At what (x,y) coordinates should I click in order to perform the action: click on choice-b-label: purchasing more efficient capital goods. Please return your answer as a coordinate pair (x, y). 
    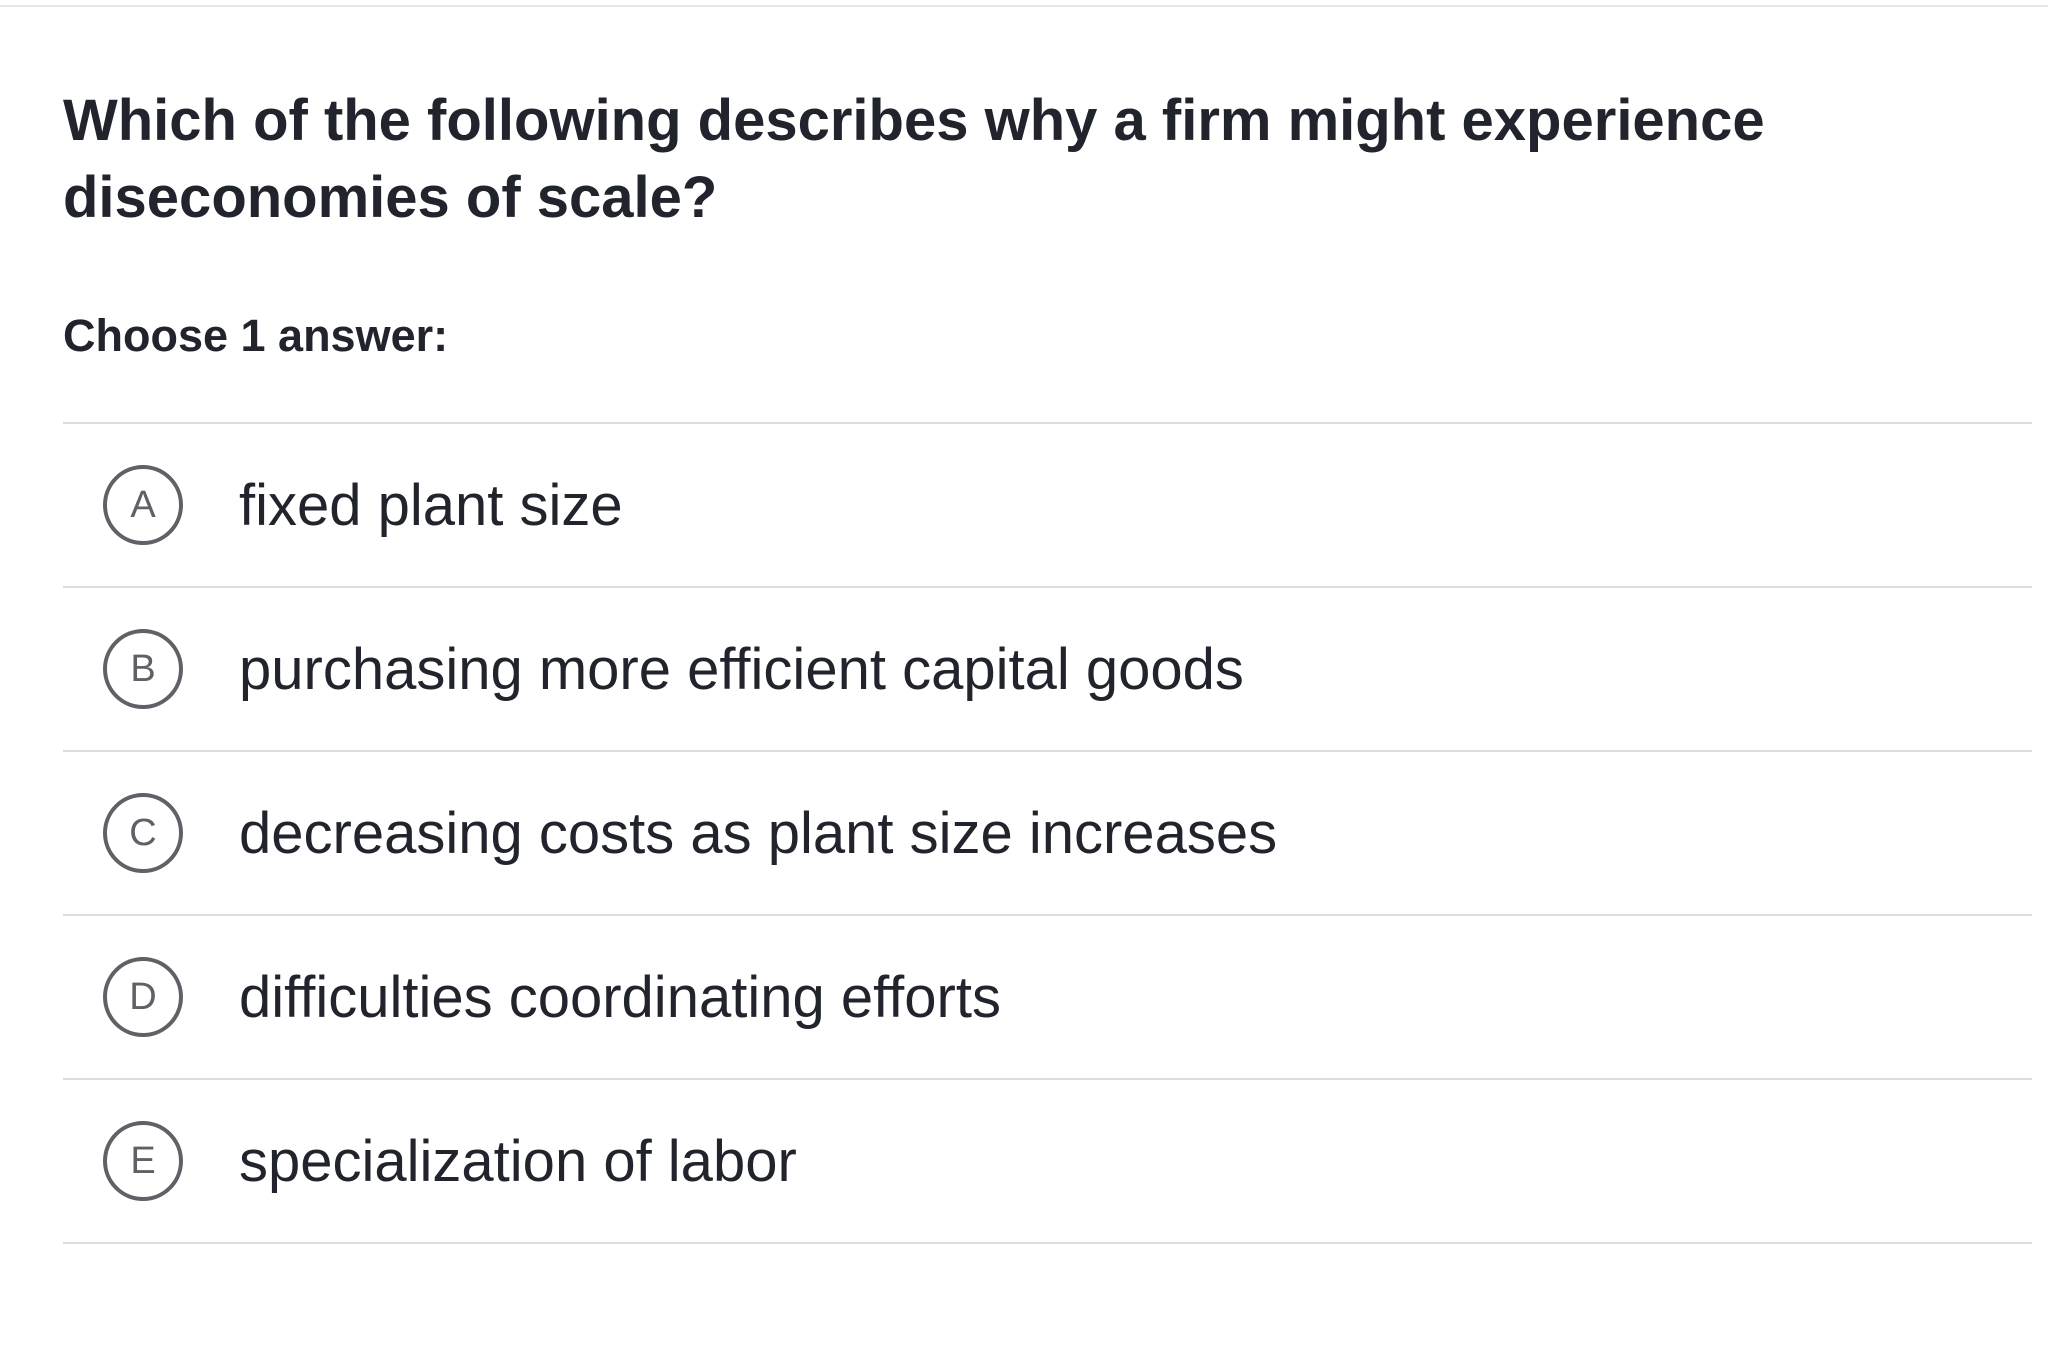
    Looking at the image, I should click on (741, 669).